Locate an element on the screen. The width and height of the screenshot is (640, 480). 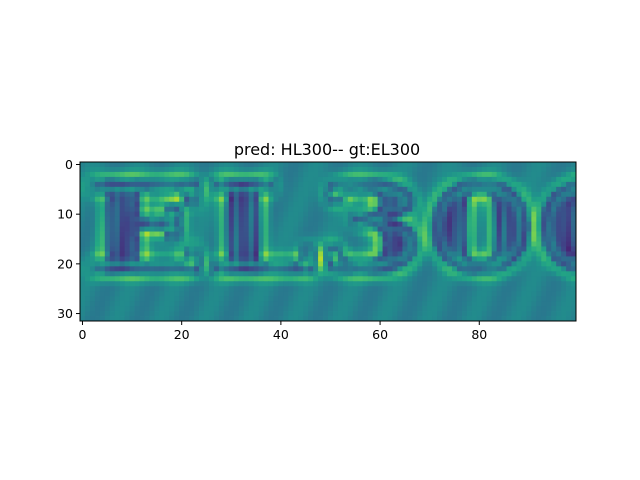
x-tick-label: 20 is located at coordinates (182, 334).